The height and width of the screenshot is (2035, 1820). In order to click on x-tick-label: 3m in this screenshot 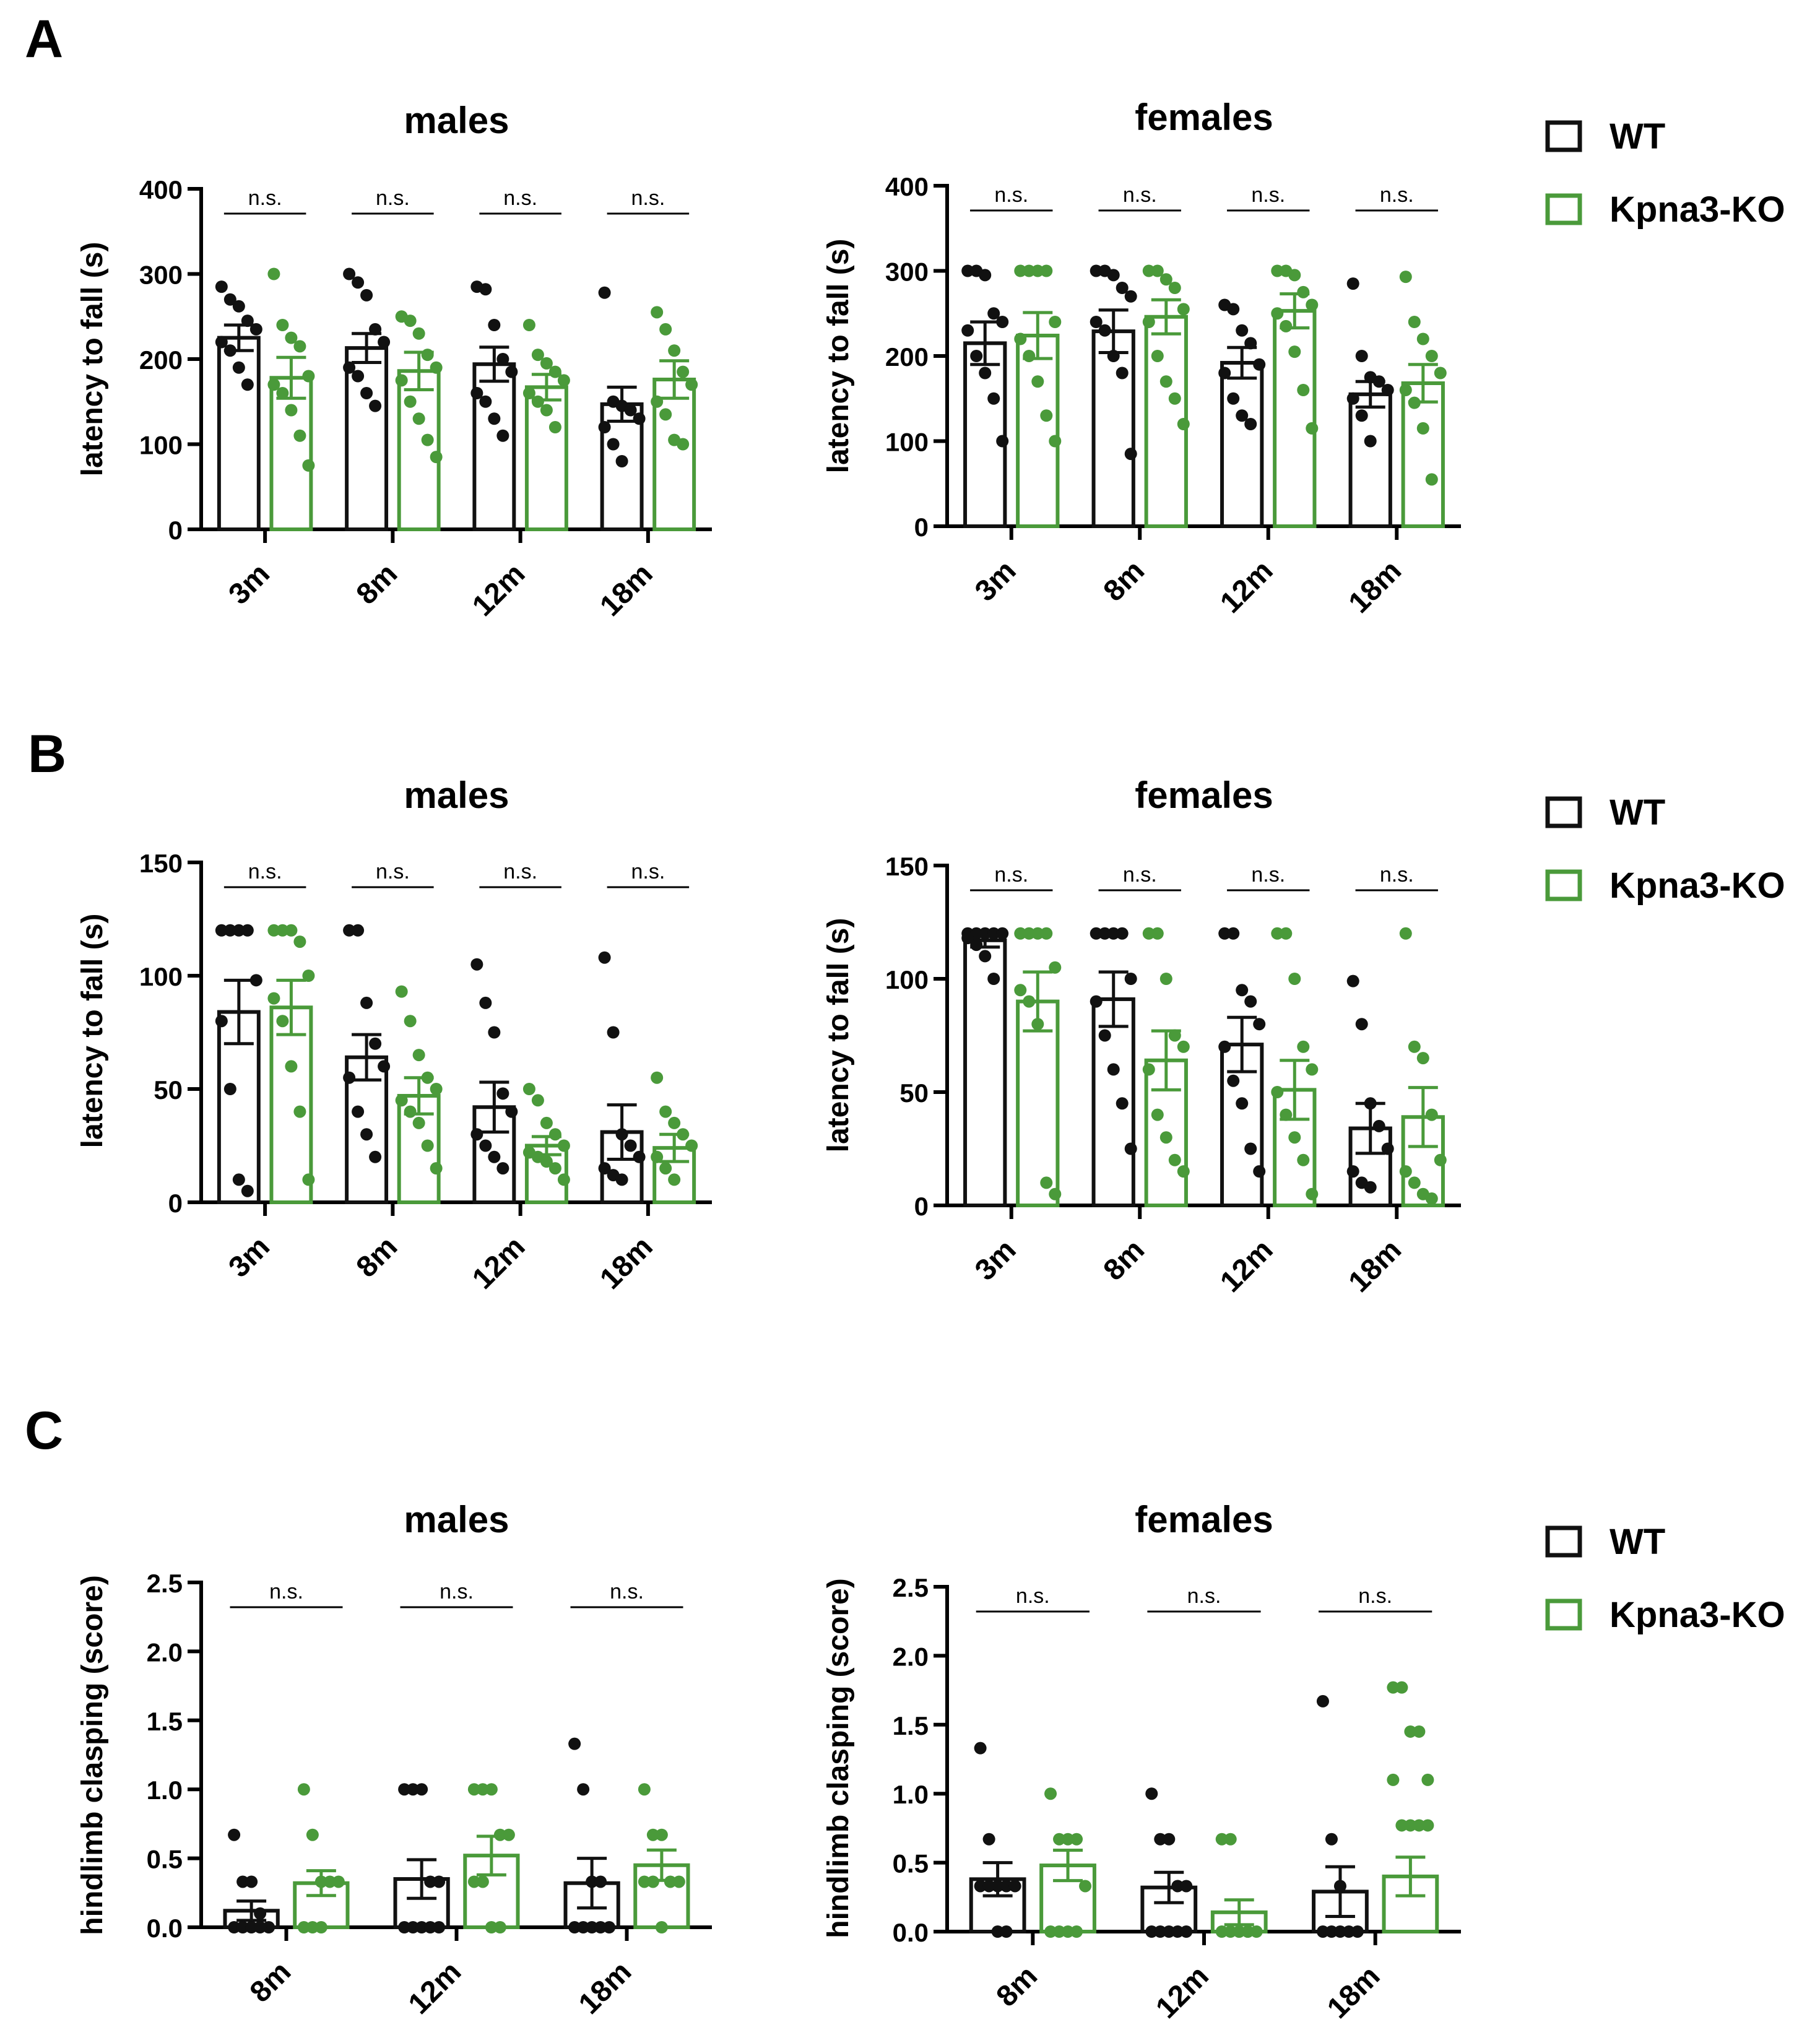, I will do `click(996, 581)`.